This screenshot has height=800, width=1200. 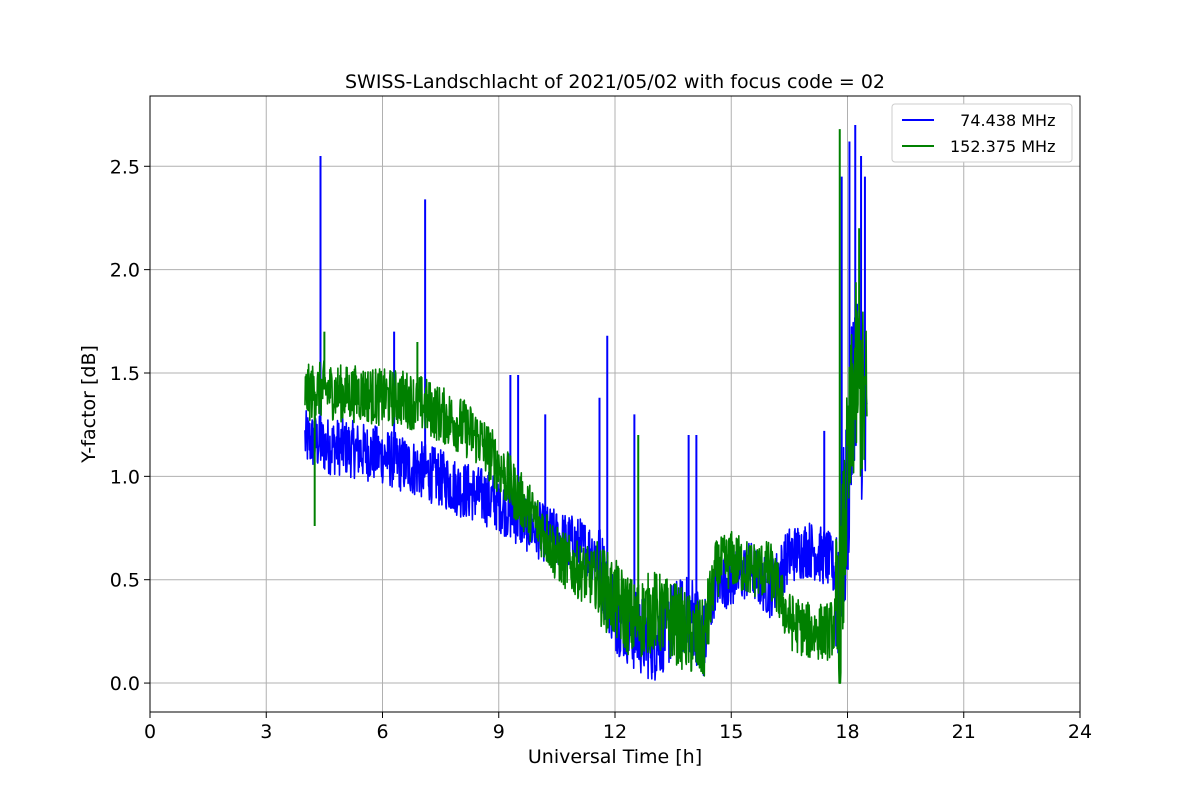 What do you see at coordinates (615, 732) in the screenshot?
I see `x-tick-label: 12` at bounding box center [615, 732].